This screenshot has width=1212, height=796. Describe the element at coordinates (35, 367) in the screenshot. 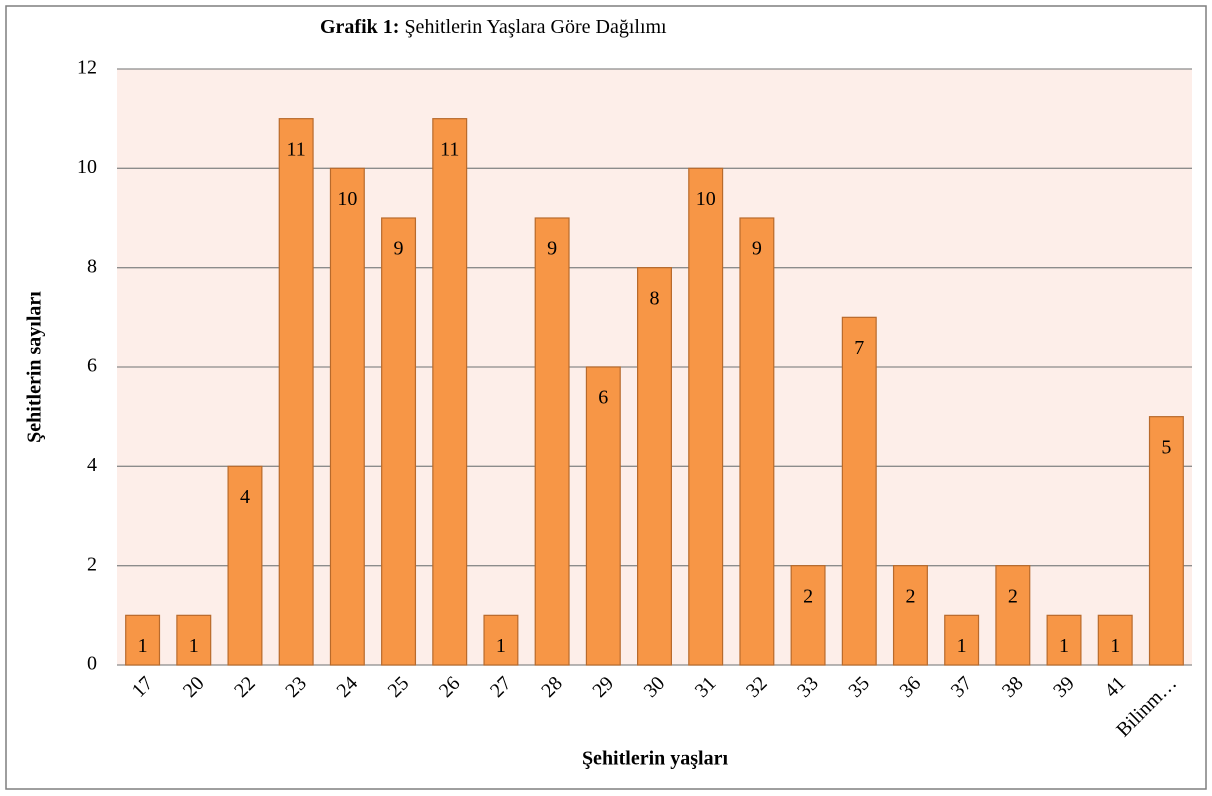

I see `y-axis-title: Şehitlerin sayıları` at that location.